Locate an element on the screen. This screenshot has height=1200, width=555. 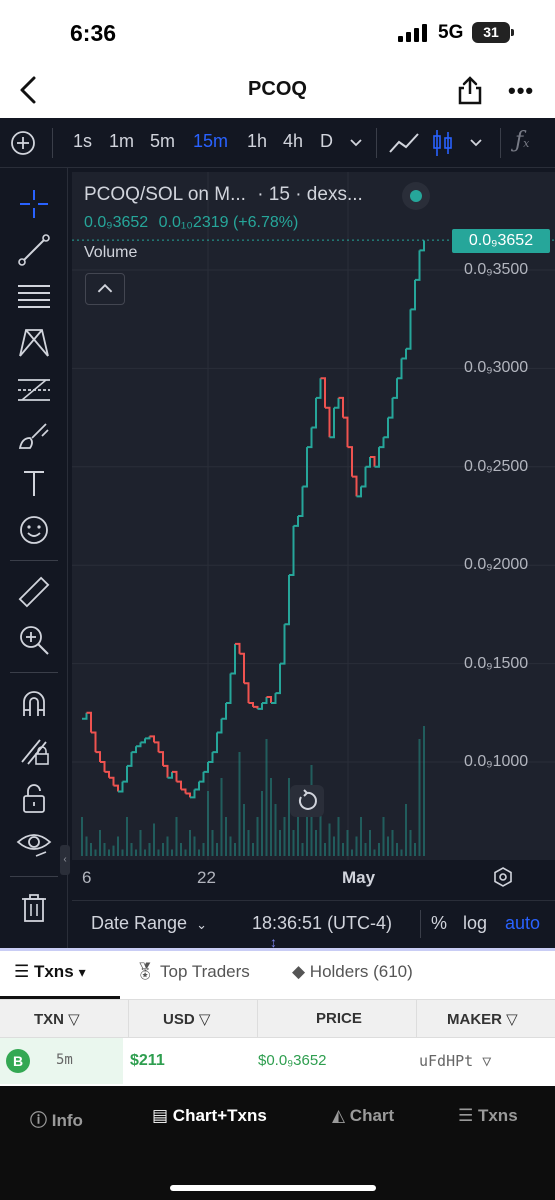
text-tool-icon is located at coordinates (34, 484).